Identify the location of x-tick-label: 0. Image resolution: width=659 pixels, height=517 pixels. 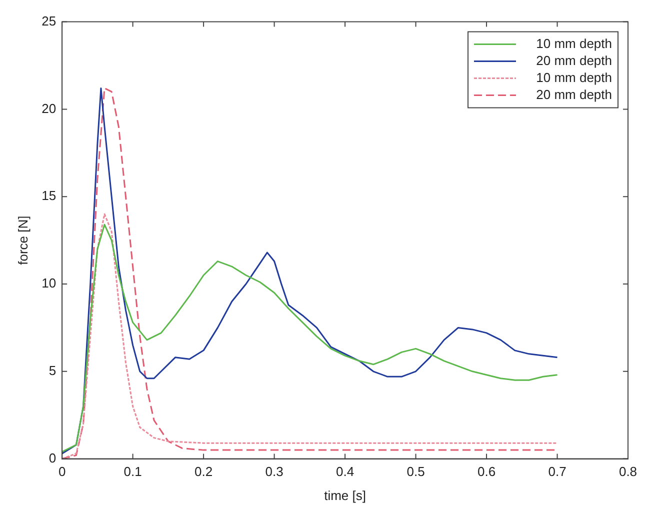
(62, 472).